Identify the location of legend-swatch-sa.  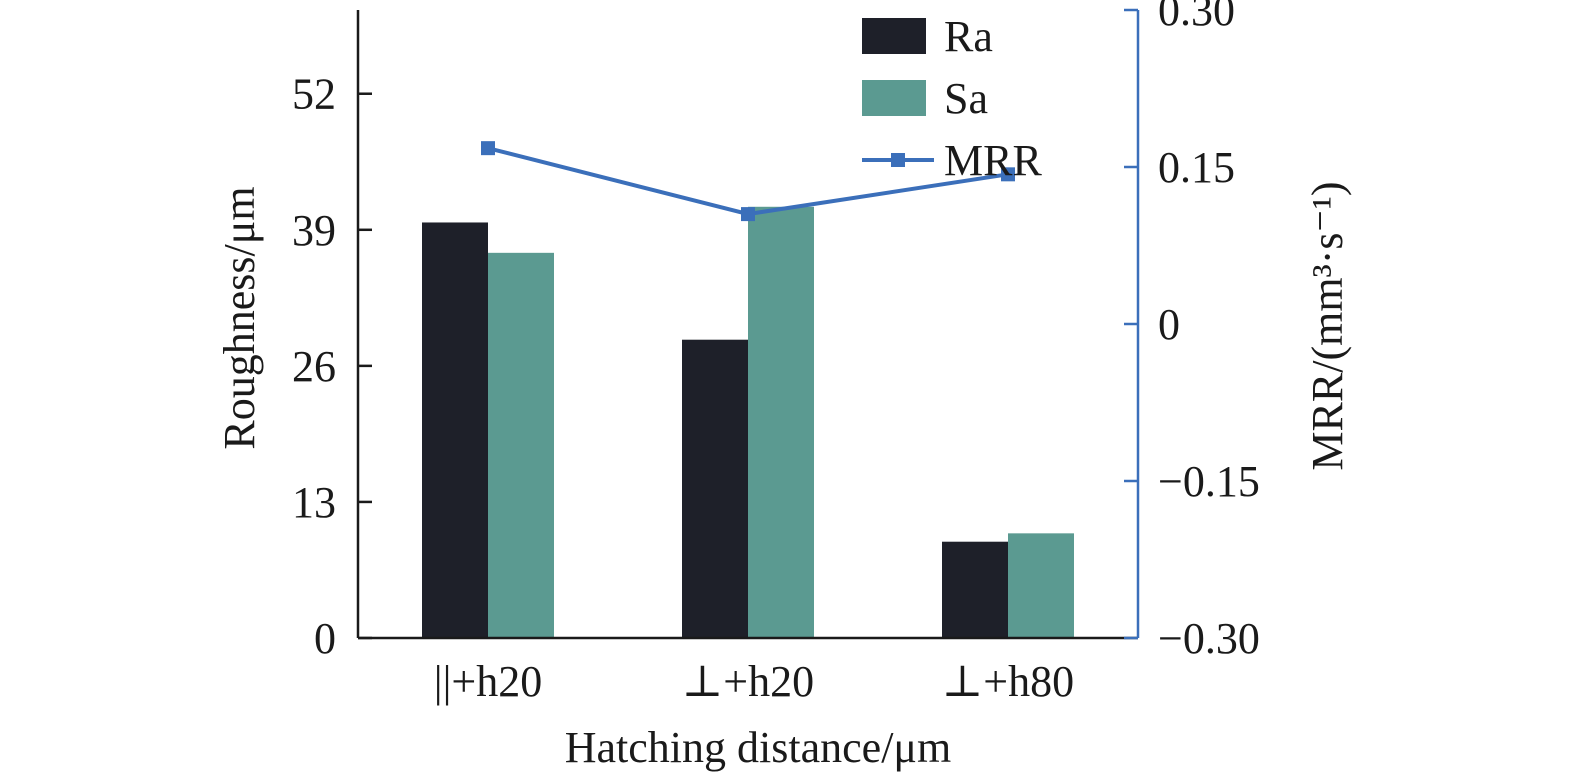
(894, 98).